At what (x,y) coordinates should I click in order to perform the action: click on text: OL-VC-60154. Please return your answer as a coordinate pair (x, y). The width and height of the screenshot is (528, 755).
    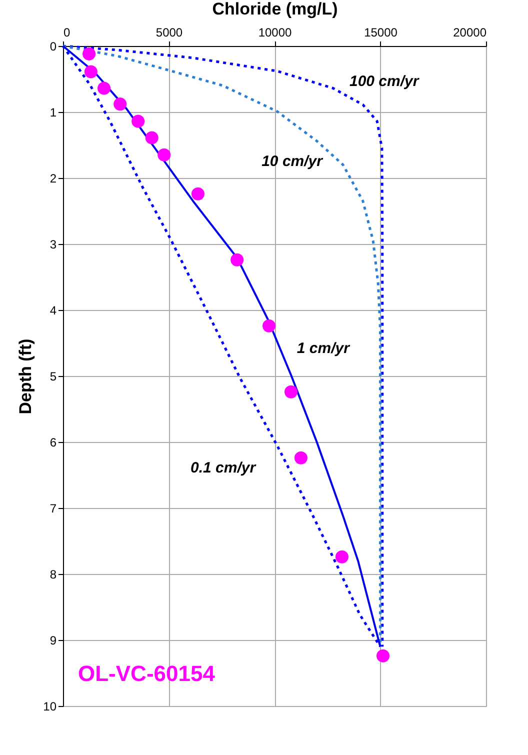
    Looking at the image, I should click on (147, 673).